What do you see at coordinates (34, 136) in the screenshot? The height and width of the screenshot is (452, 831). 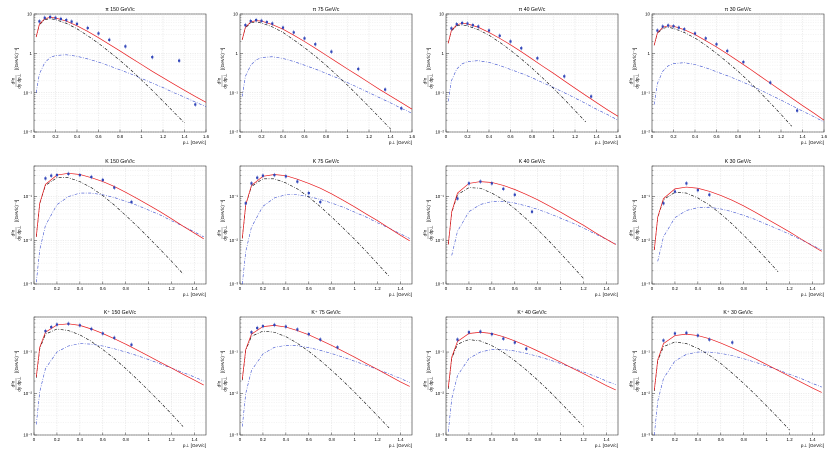 I see `x-tick-label: 0` at bounding box center [34, 136].